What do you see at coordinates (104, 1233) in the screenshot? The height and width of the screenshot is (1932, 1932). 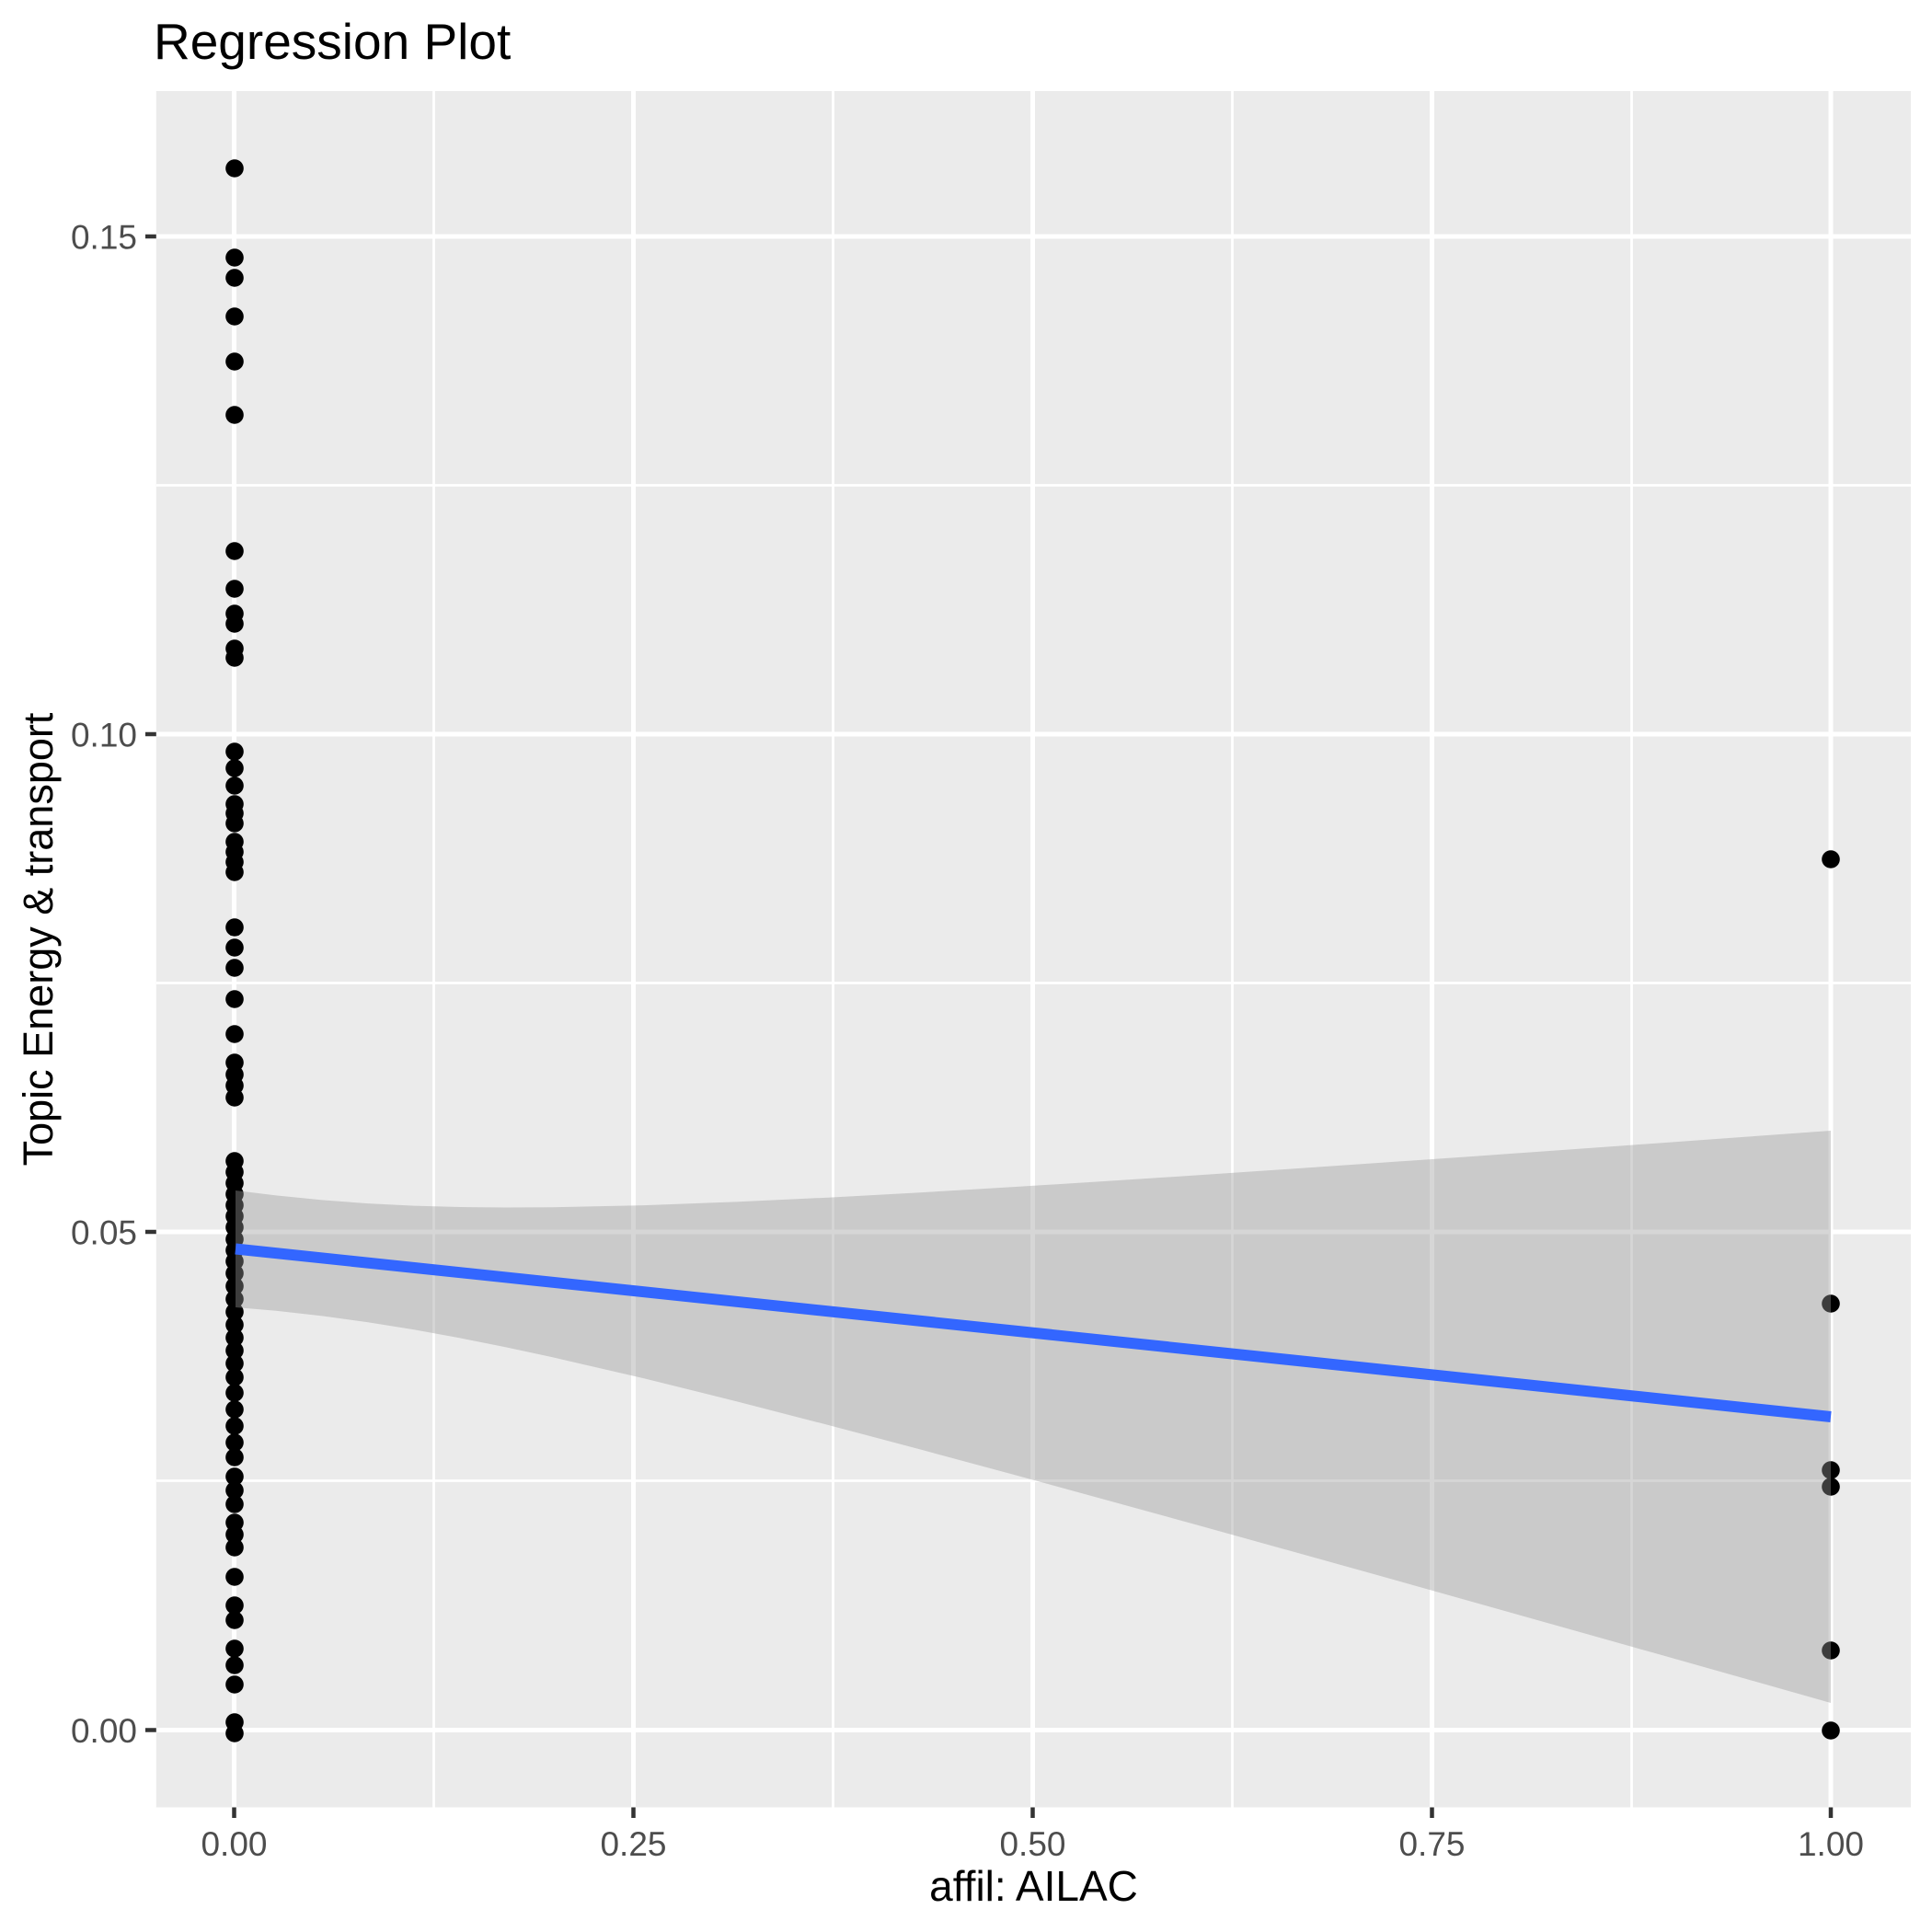 I see `svg-text: 0.05` at bounding box center [104, 1233].